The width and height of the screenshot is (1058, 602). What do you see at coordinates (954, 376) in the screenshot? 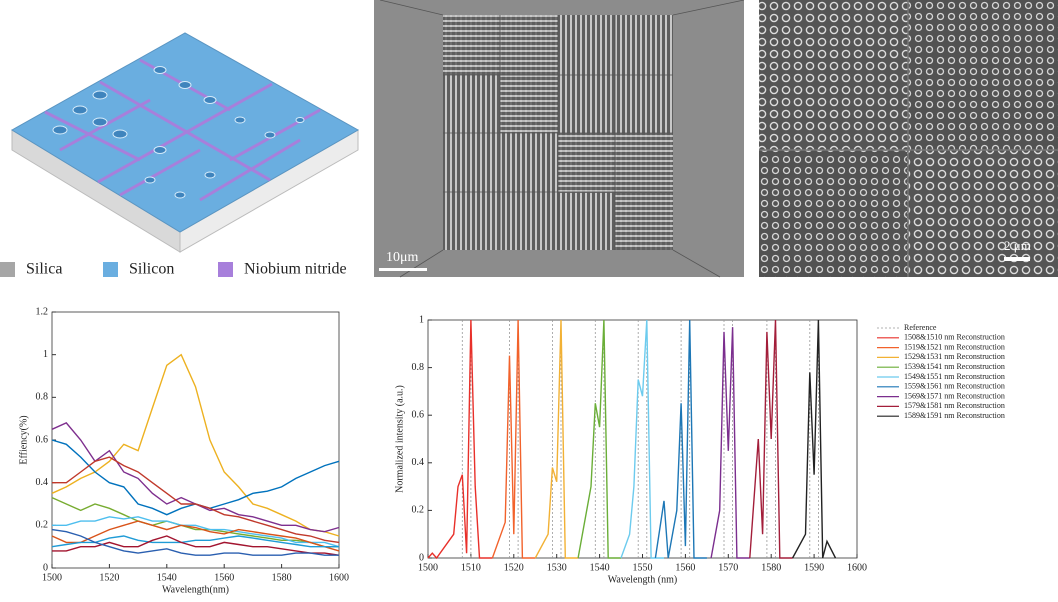
I see `legend-label: 1549&1551 nm Reconstruction` at bounding box center [954, 376].